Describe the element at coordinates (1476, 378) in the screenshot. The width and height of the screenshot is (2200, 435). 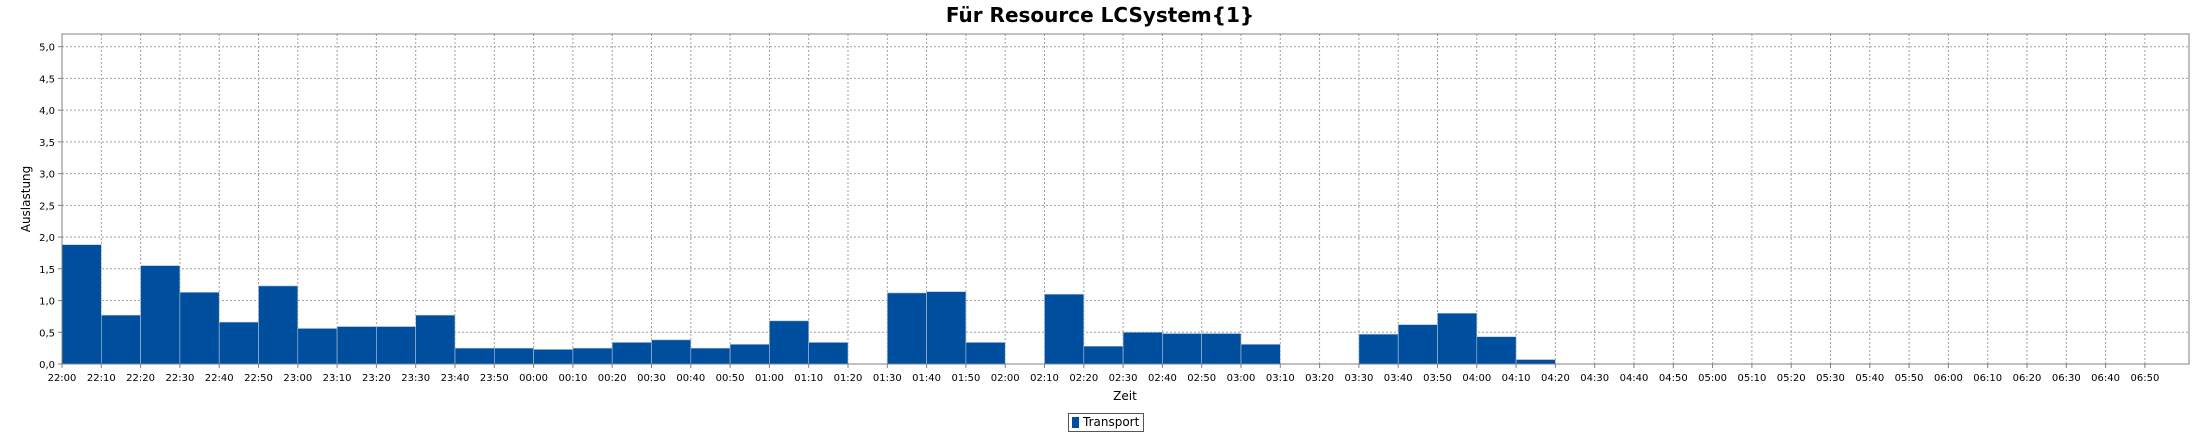
I see `x-tick-label: 04:00` at that location.